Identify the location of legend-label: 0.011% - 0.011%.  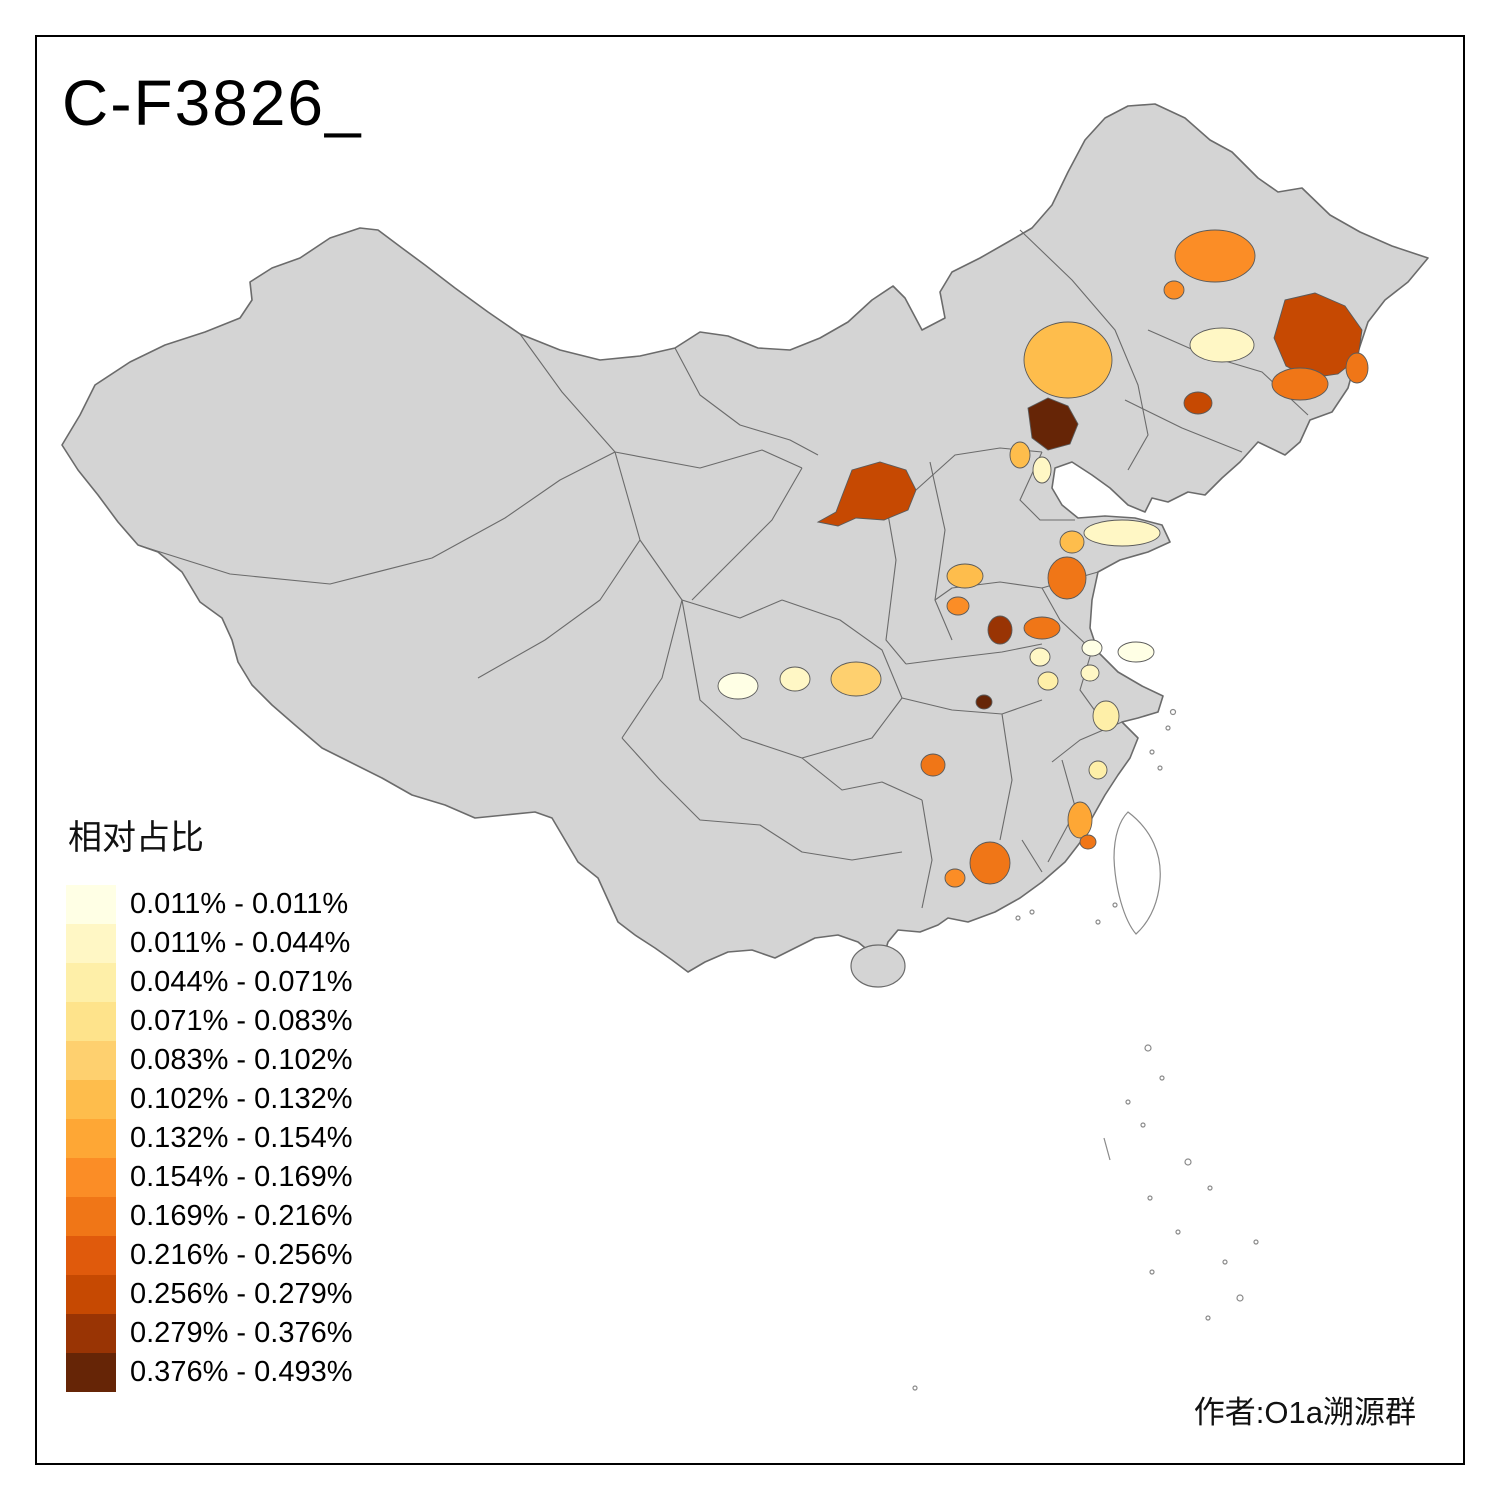
(239, 904).